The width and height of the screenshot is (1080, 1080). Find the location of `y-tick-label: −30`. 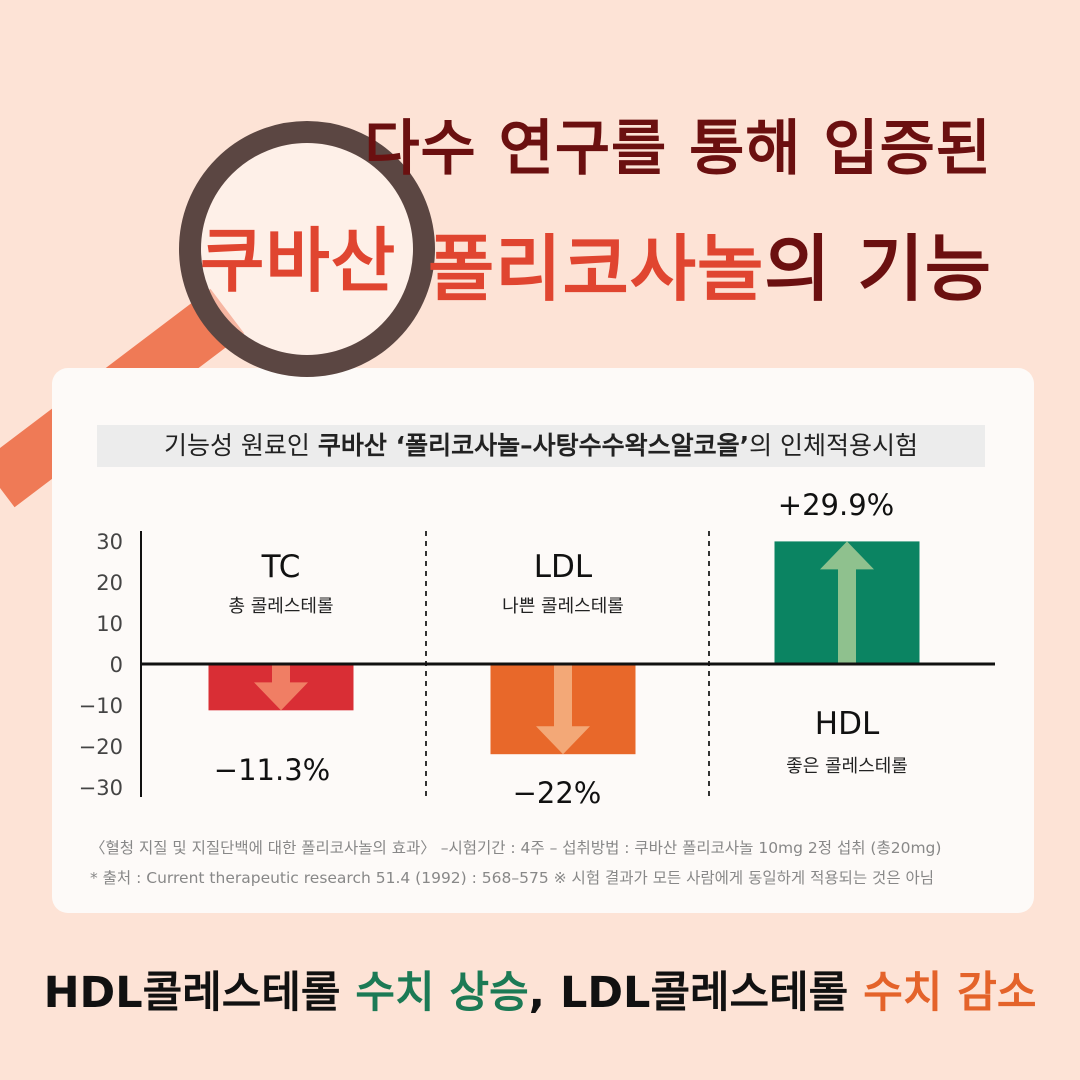

y-tick-label: −30 is located at coordinates (101, 788).